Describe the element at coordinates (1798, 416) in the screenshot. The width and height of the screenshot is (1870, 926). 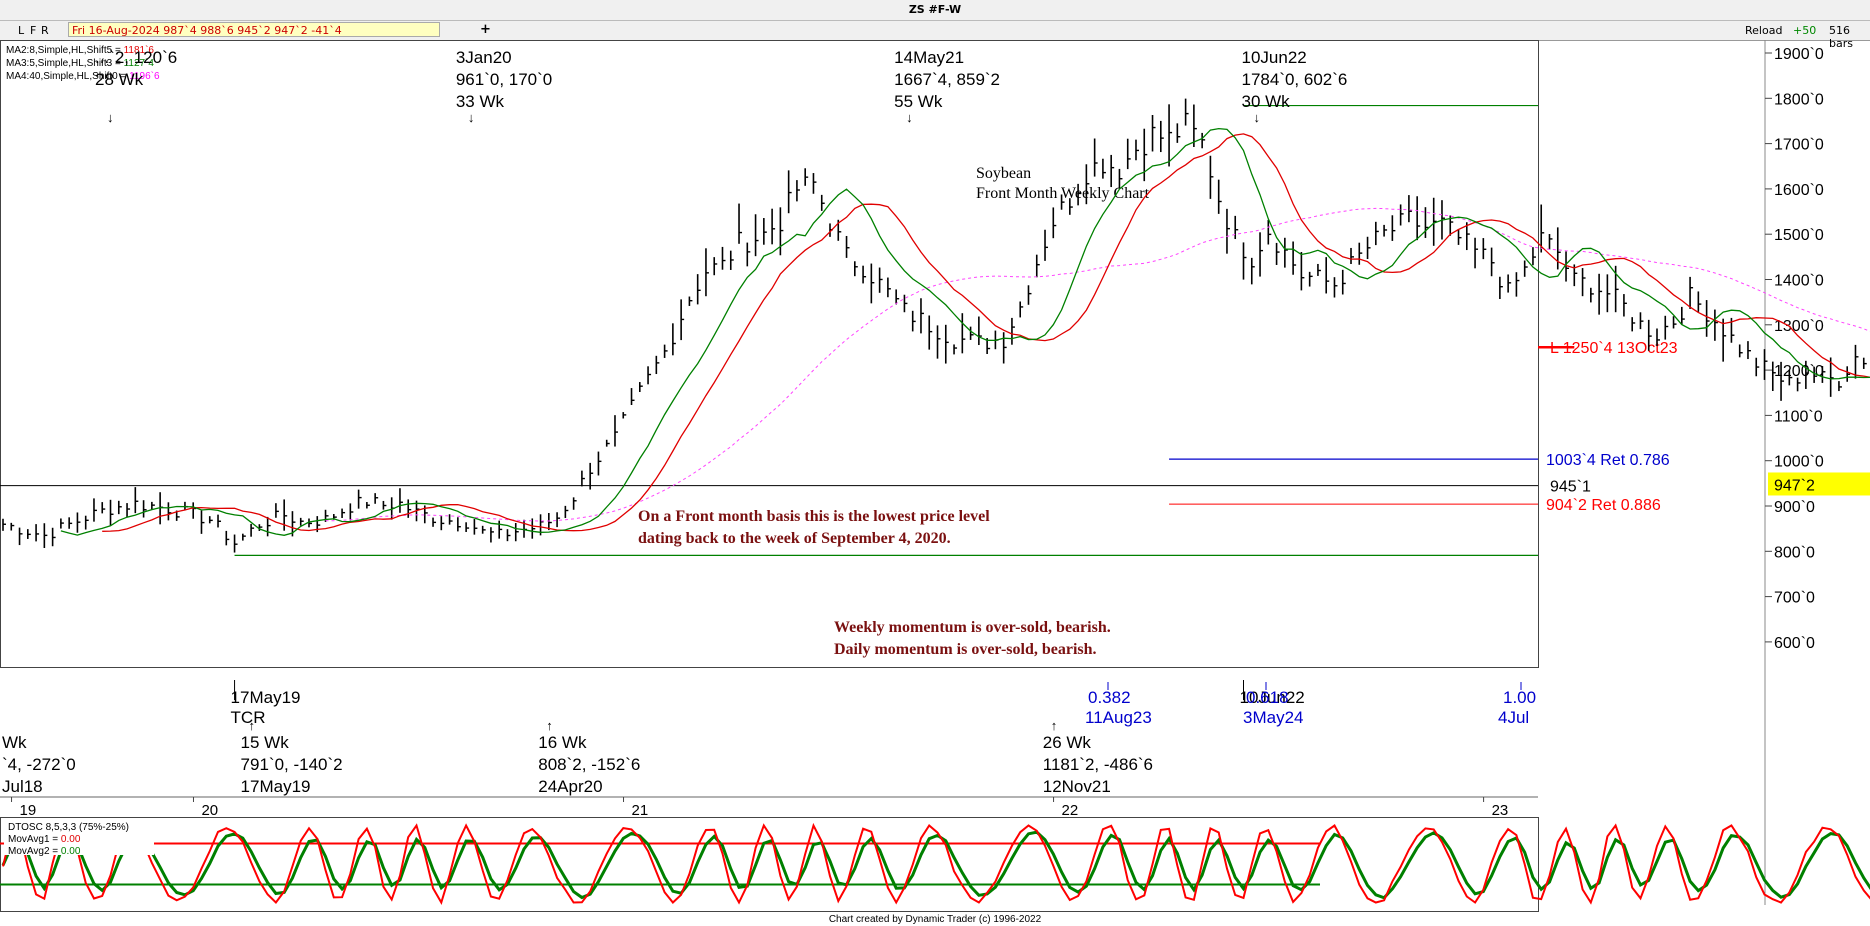
I see `price-tick-label: 1100`0` at that location.